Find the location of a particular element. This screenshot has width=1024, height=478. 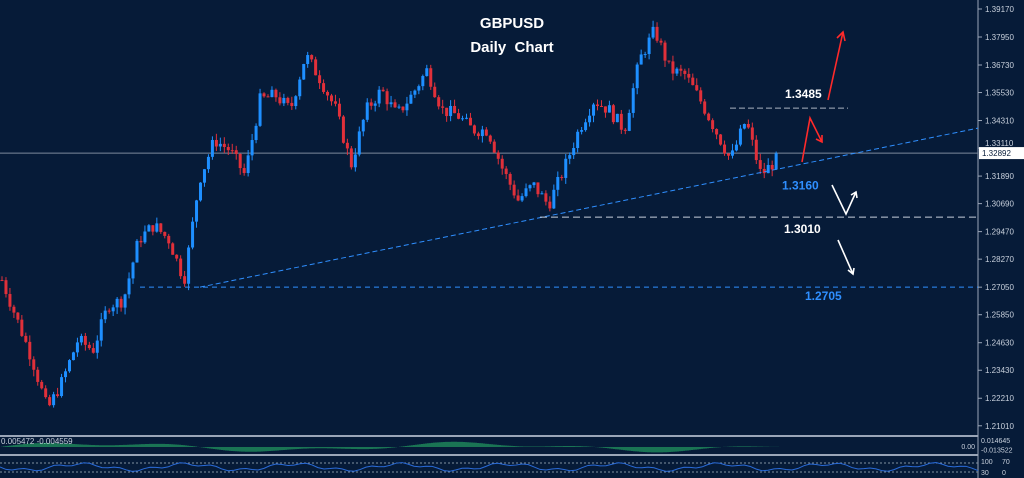

y-tick-label: 1.23430 is located at coordinates (999, 370).